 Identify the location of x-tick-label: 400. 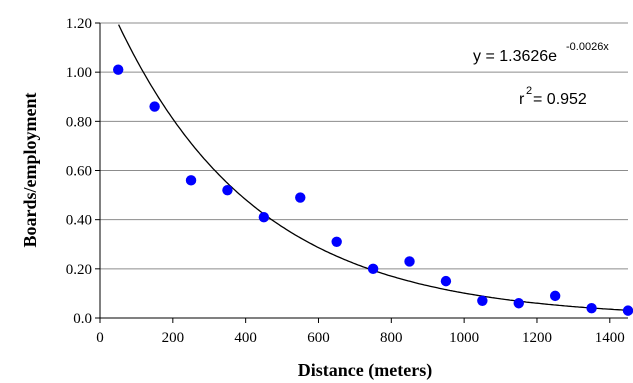
(245, 338).